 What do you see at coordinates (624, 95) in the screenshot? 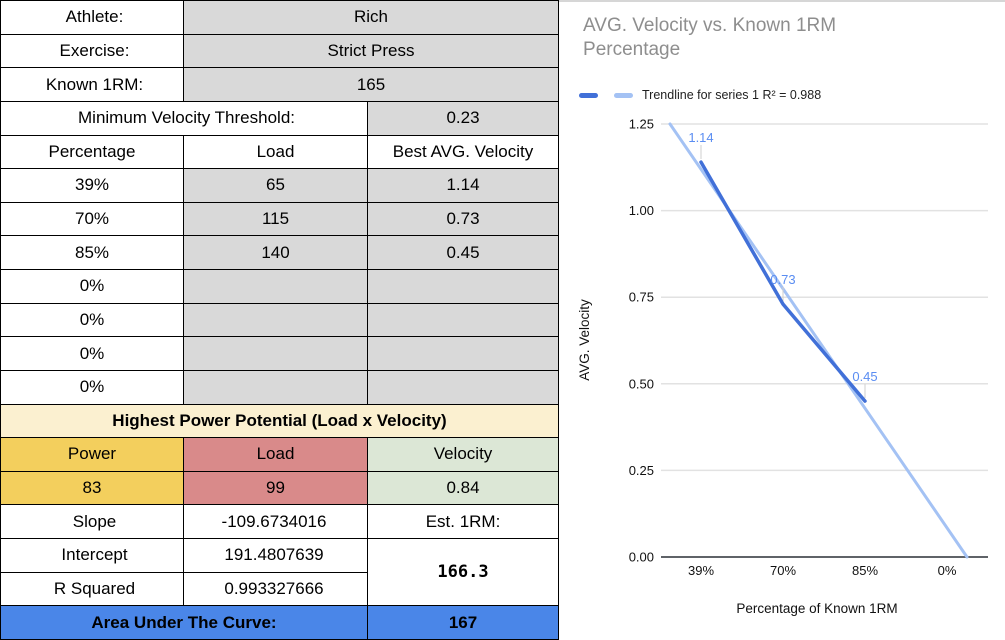
I see `trendline-legend-dash-light-icon` at bounding box center [624, 95].